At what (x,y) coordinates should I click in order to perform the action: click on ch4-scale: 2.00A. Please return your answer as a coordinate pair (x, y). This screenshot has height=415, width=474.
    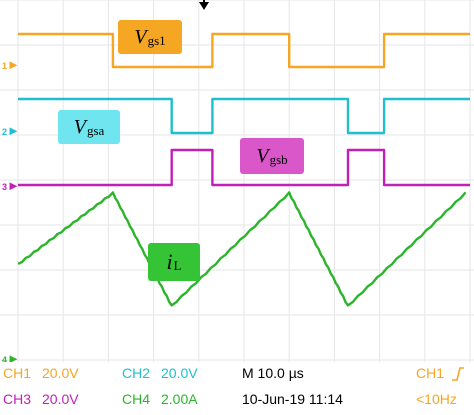
    Looking at the image, I should click on (179, 399).